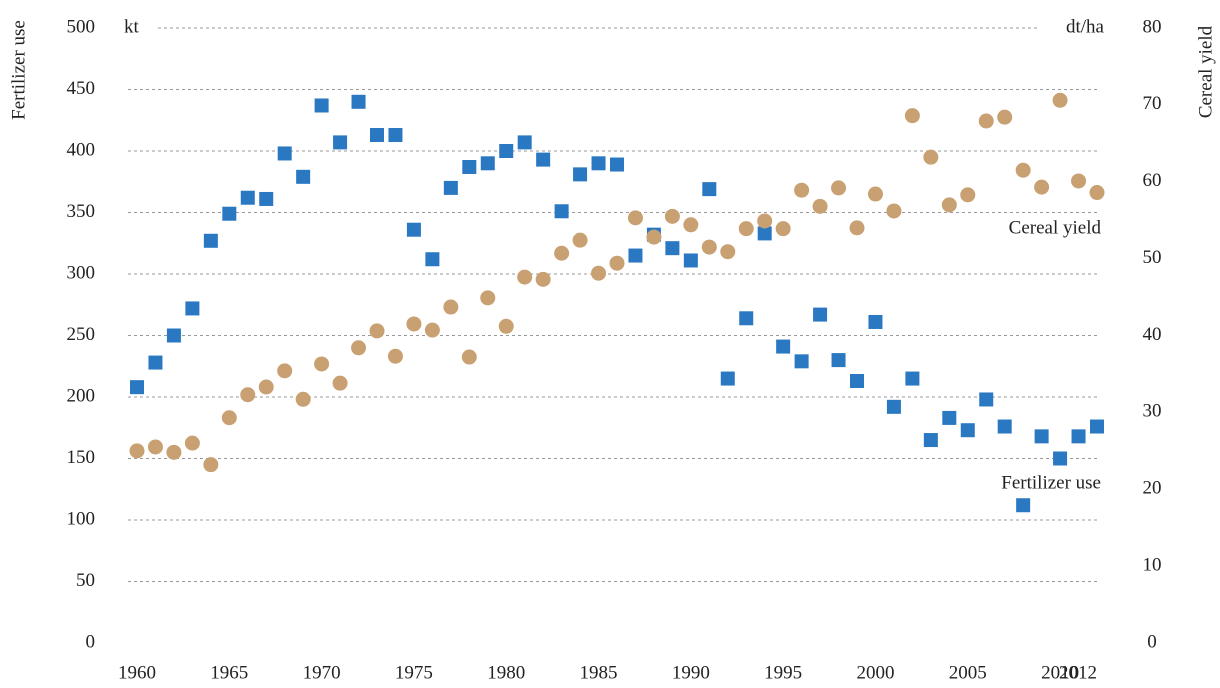 Image resolution: width=1220 pixels, height=688 pixels. What do you see at coordinates (1085, 26) in the screenshot?
I see `y2-unit: dt/ha` at bounding box center [1085, 26].